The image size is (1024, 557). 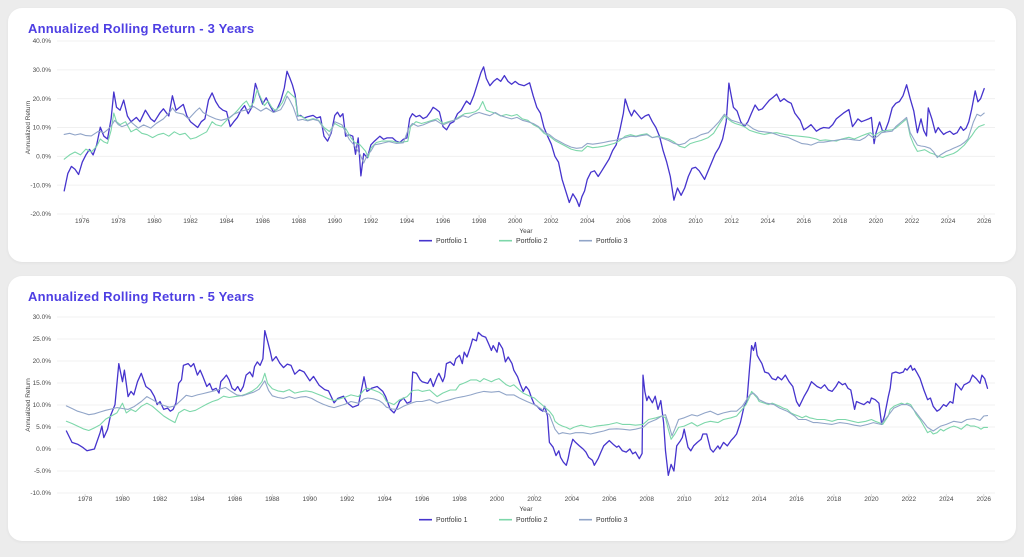 I want to click on chart-title-3y: Annualized Rolling Return - 3 Years, so click(x=141, y=28).